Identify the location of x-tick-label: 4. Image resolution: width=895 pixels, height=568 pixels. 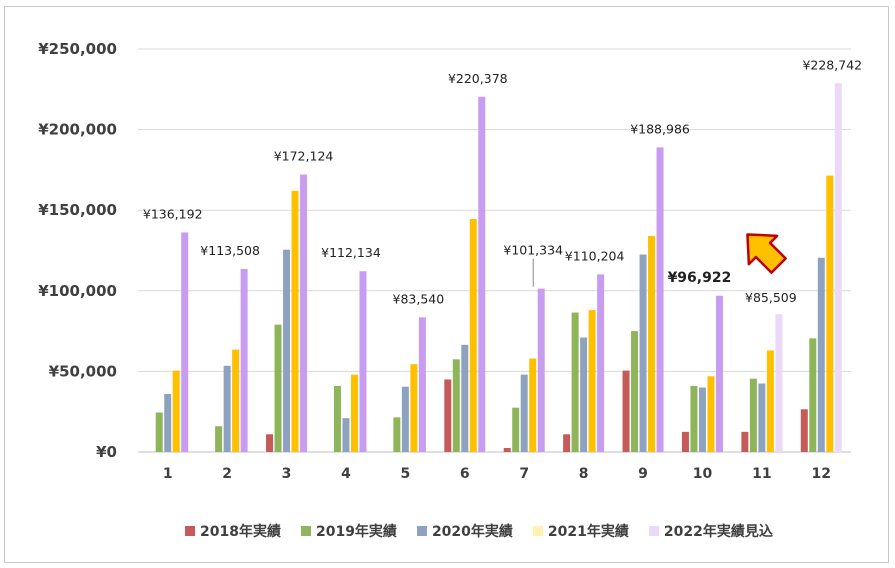
(346, 474).